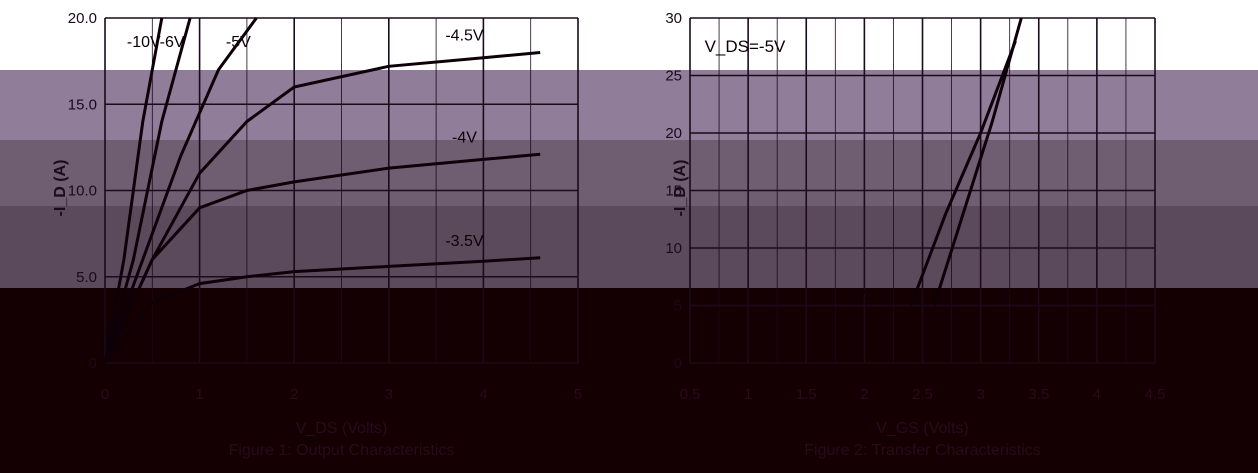 The height and width of the screenshot is (473, 1258). Describe the element at coordinates (86, 277) in the screenshot. I see `y-tick-label: 5.0` at that location.